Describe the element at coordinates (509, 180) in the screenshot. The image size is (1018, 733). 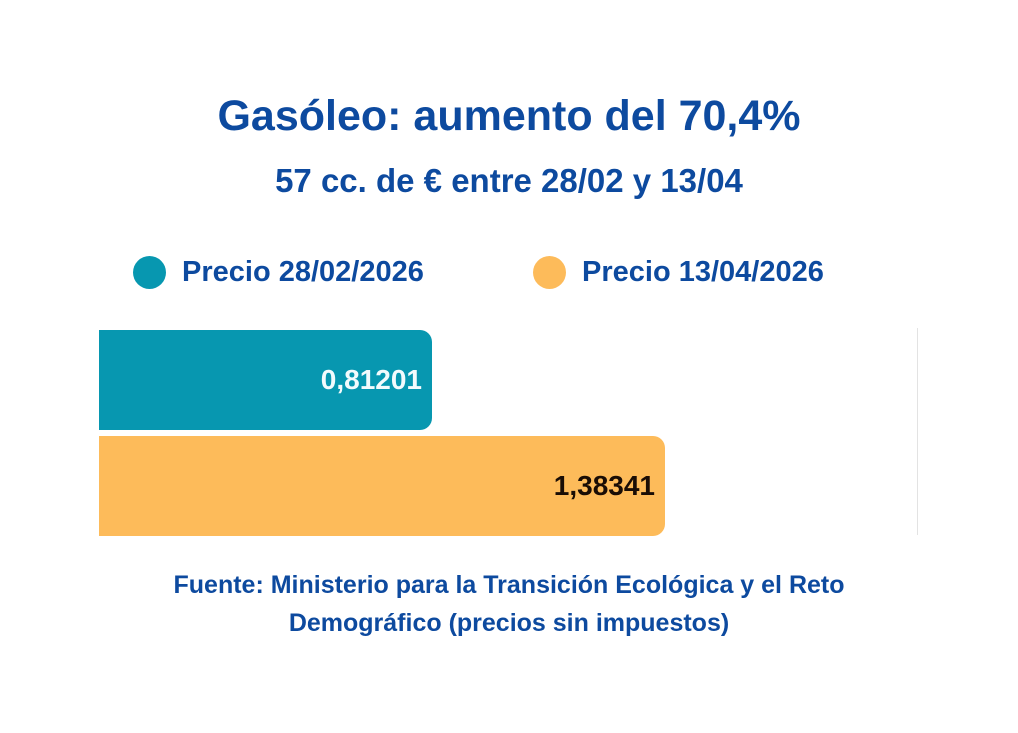
I see `chart-subtitle: 57 cc. de € entre 28/02 y 13/04` at that location.